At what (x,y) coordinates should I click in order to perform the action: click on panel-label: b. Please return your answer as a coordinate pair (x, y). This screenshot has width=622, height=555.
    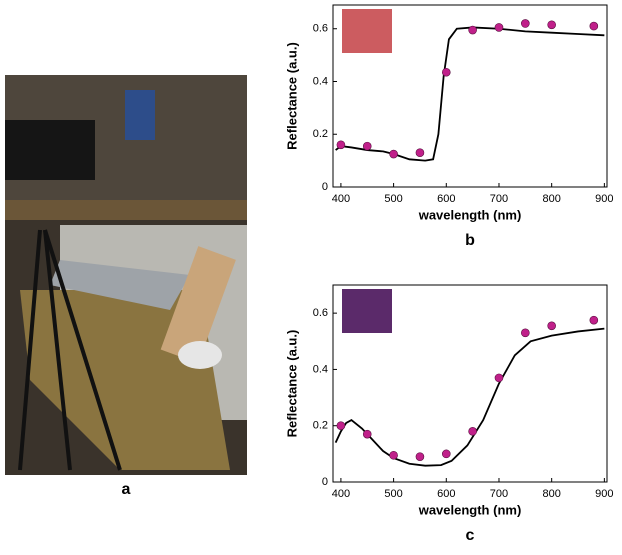
    Looking at the image, I should click on (470, 240).